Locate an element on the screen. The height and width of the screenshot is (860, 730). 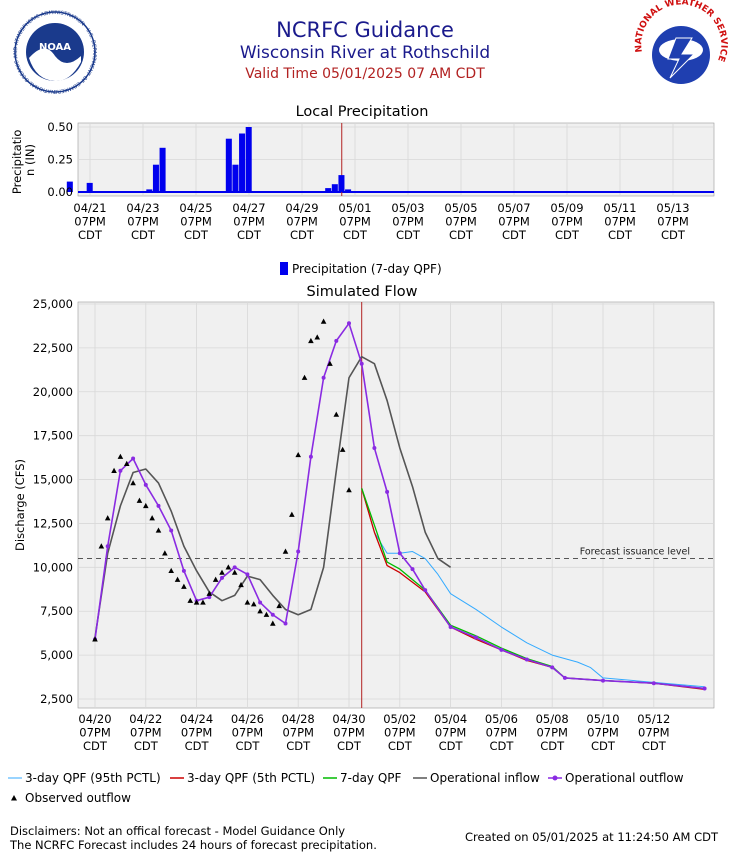
precip-x-tick-label: 04/27 is located at coordinates (248, 208).